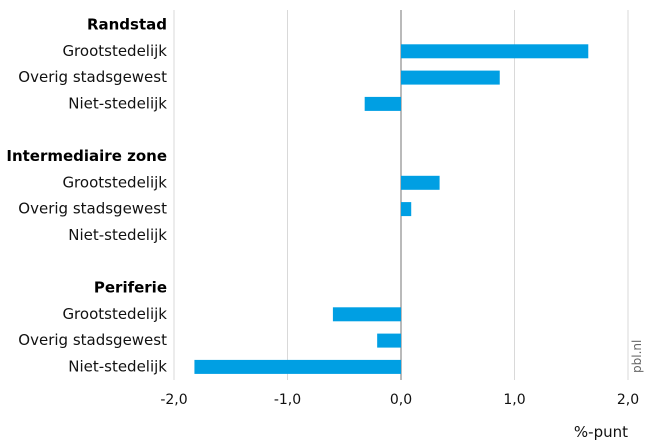 This screenshot has height=441, width=646. Describe the element at coordinates (86, 156) in the screenshot. I see `group-label: Intermediaire zone` at that location.